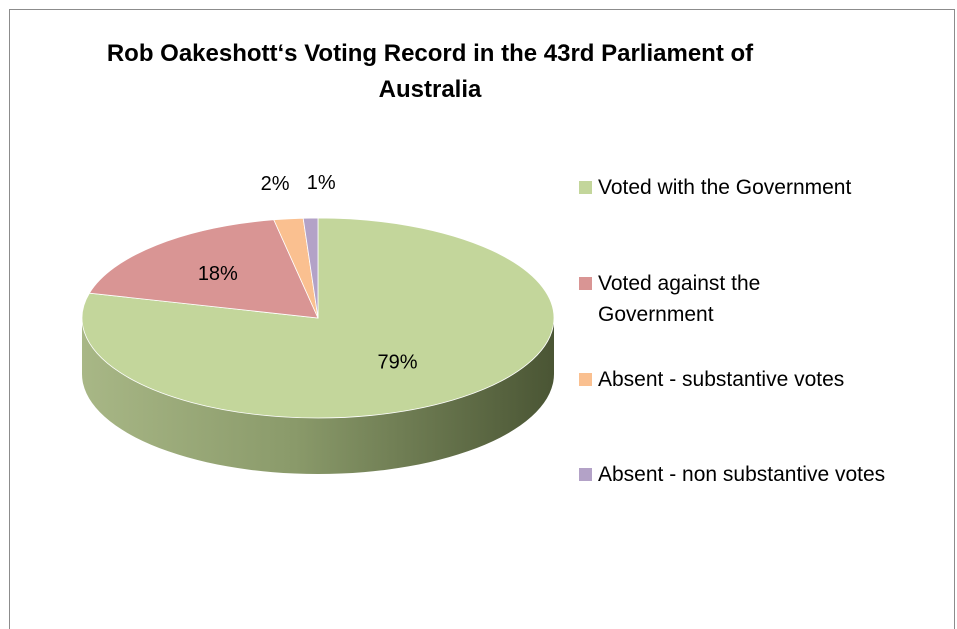 This screenshot has height=629, width=957. I want to click on legend-item-voted-with: Voted with the Government, so click(754, 187).